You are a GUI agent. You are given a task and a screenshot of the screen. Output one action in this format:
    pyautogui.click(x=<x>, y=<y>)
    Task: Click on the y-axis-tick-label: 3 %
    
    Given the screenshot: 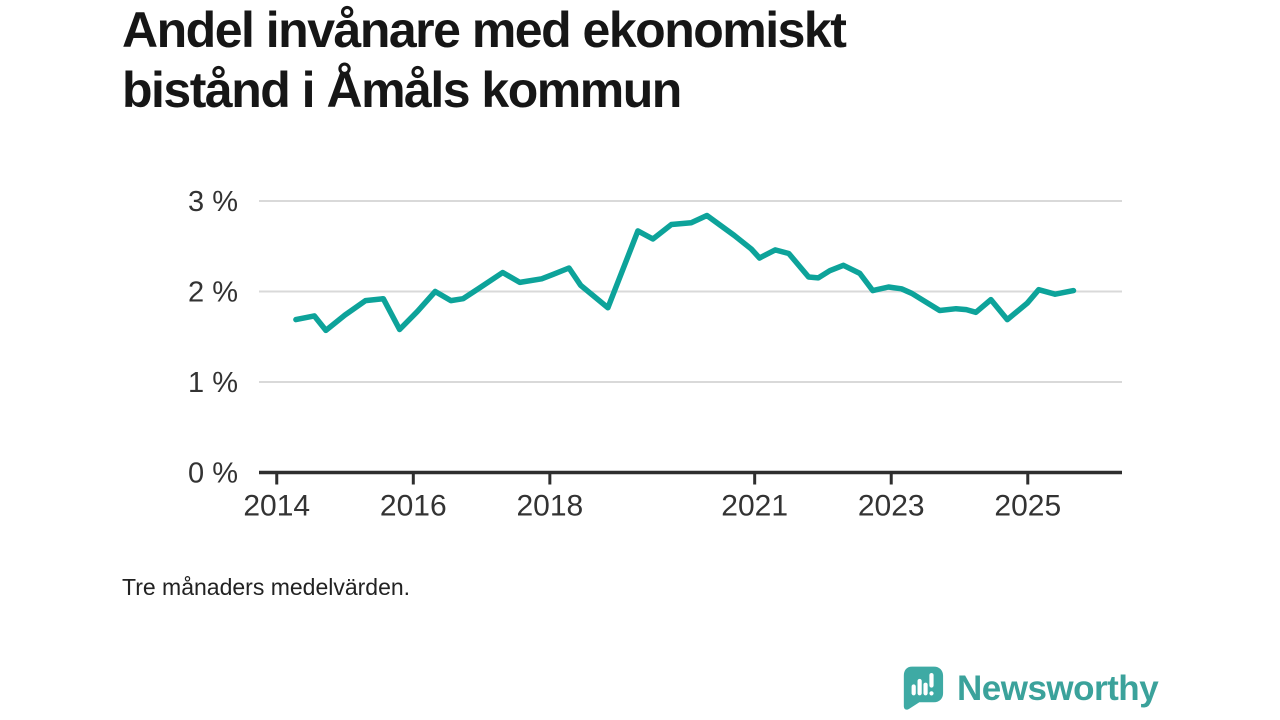 What is the action you would take?
    pyautogui.click(x=213, y=202)
    